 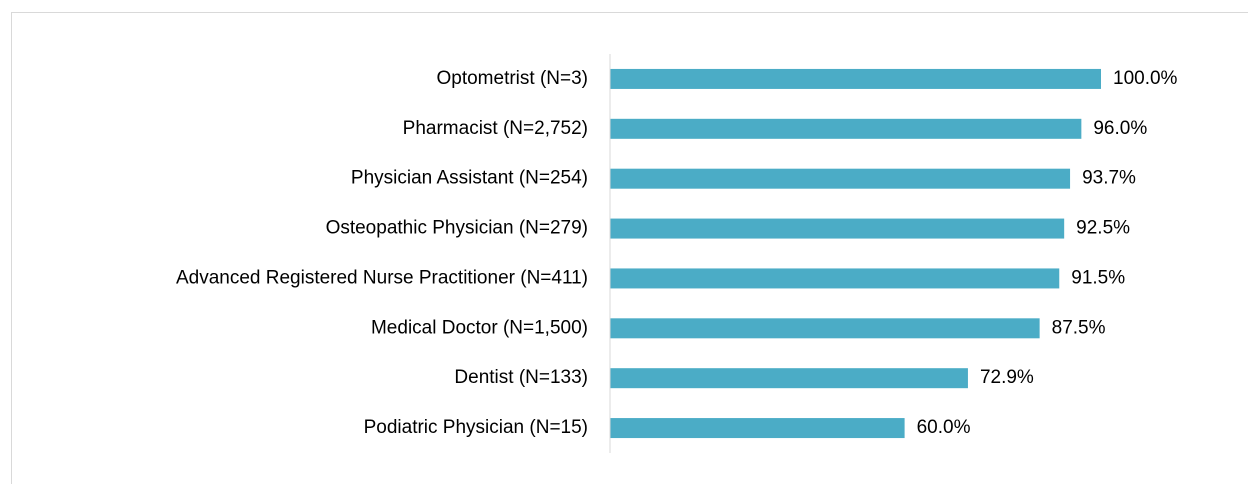 I want to click on y-tick-label: Optometrist (N=3), so click(x=512, y=78).